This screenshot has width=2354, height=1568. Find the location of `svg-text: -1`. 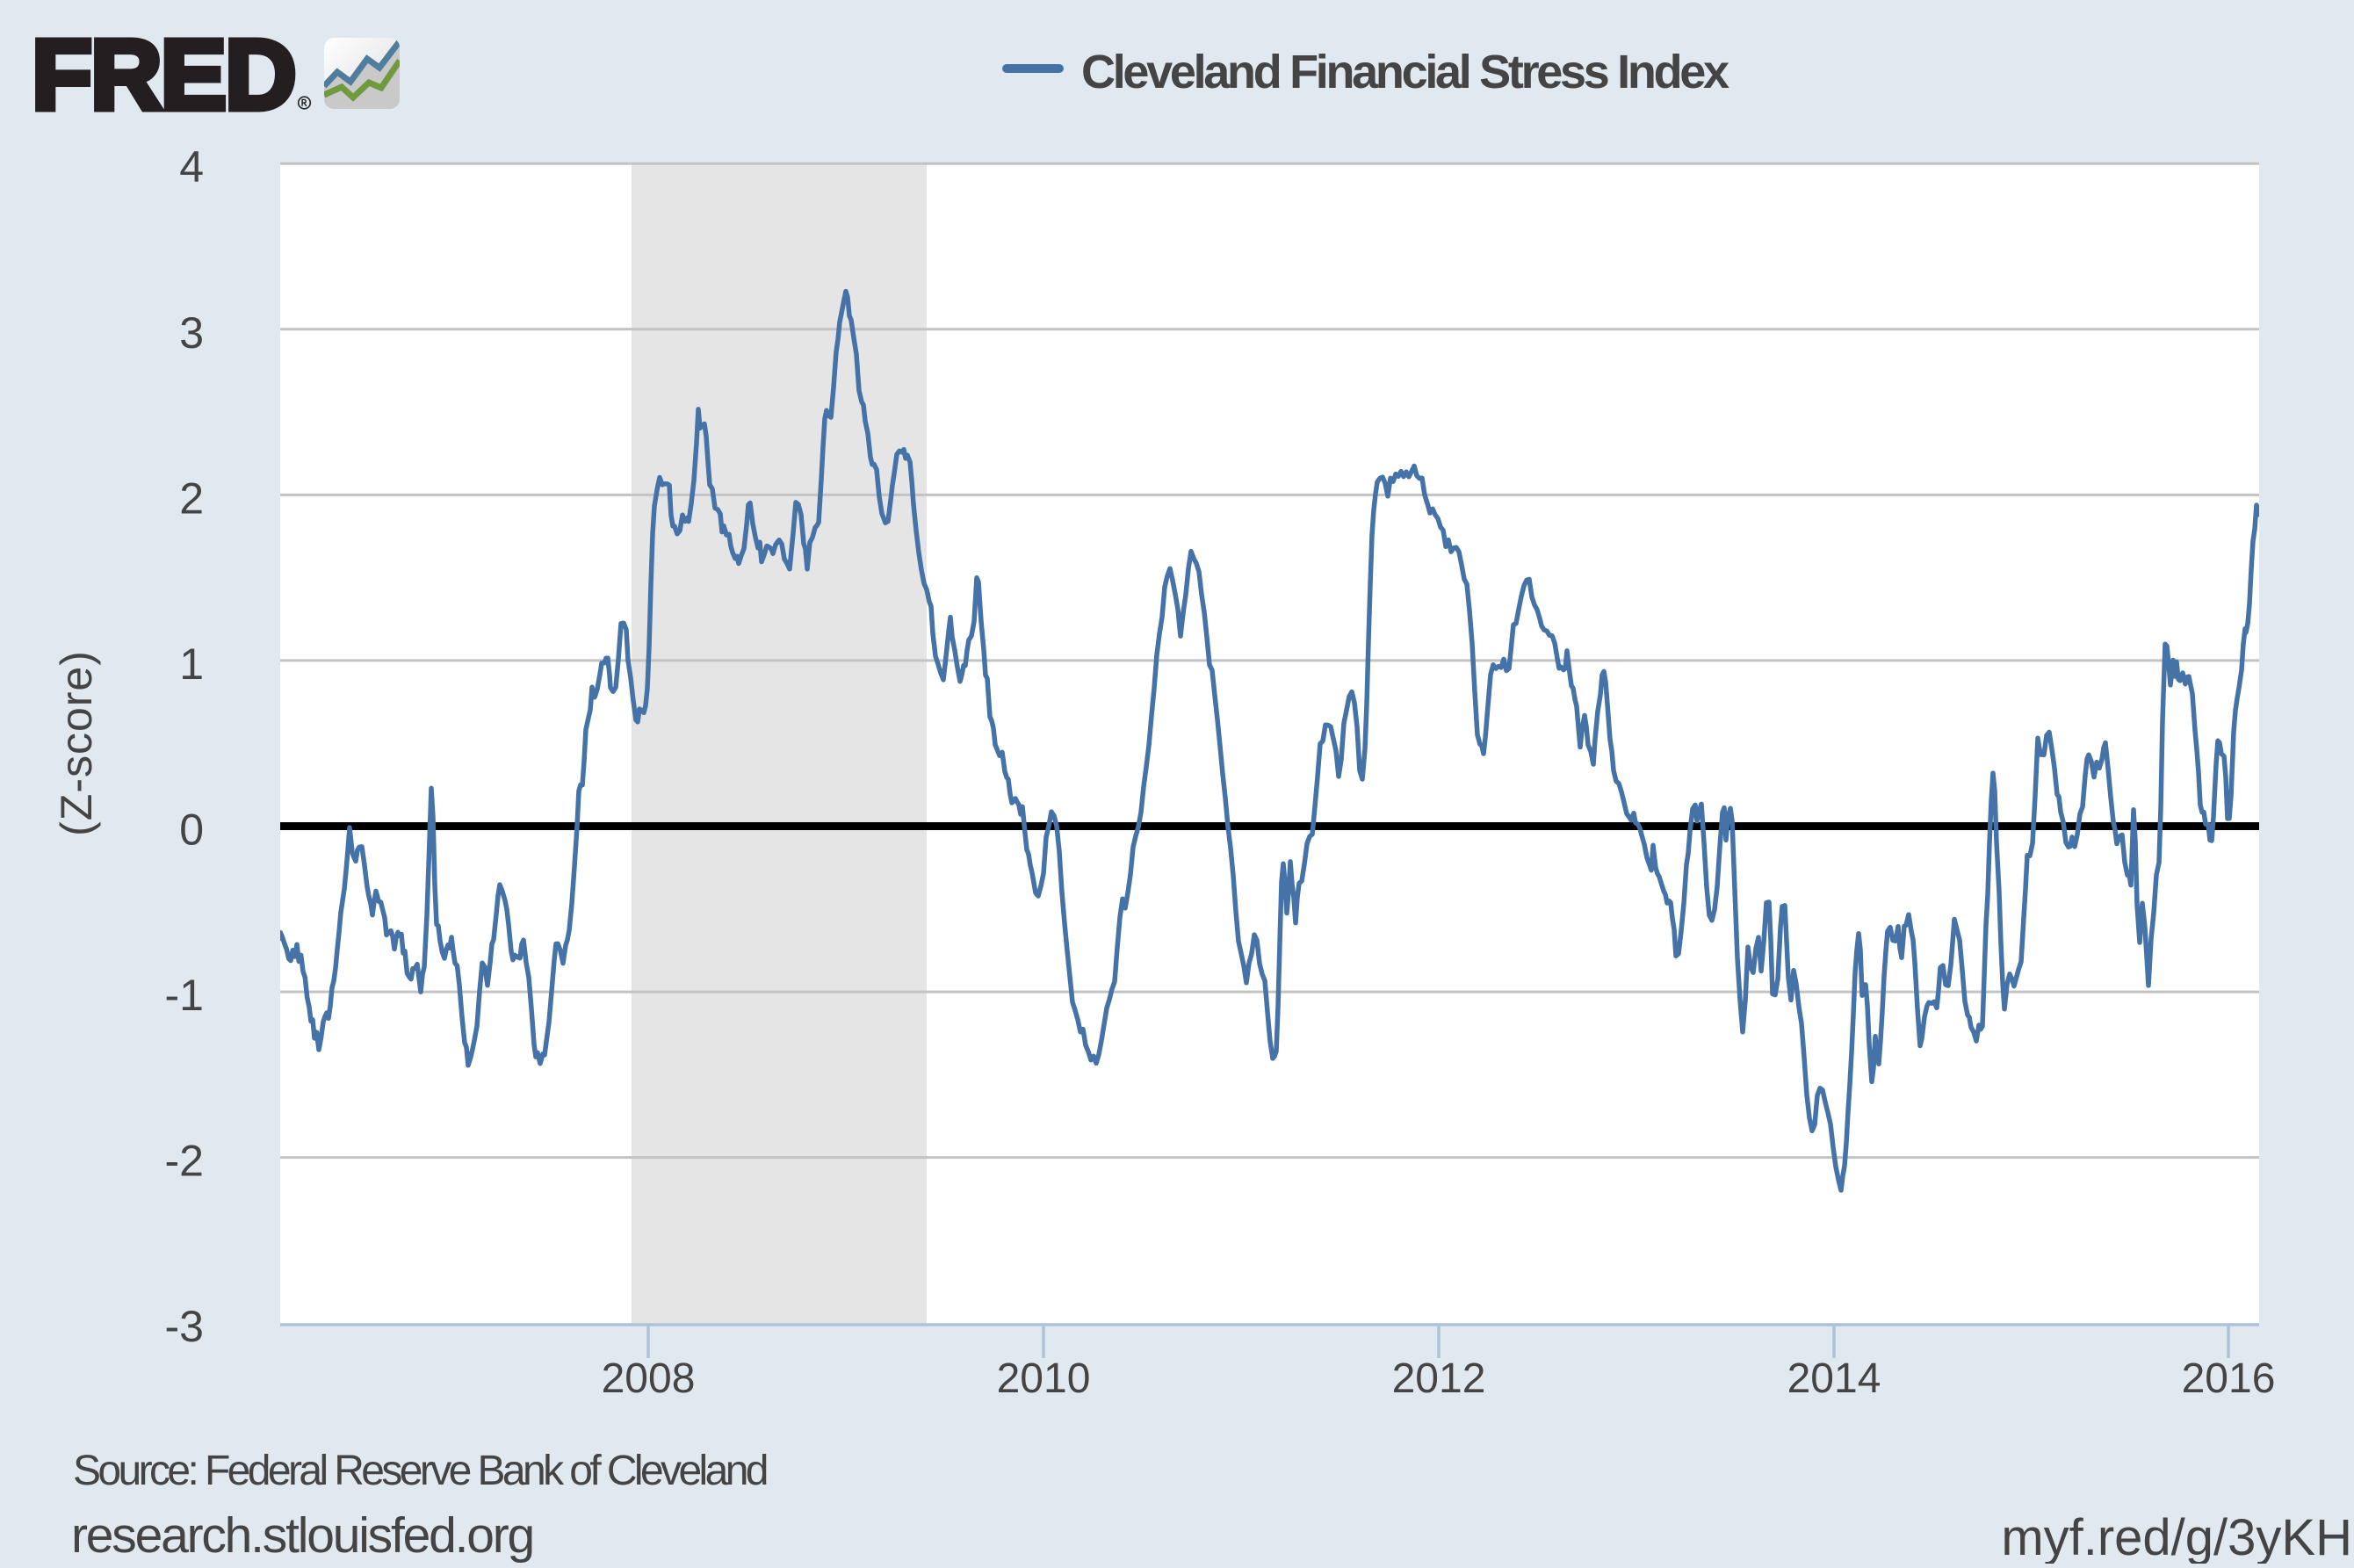

svg-text: -1 is located at coordinates (185, 996).